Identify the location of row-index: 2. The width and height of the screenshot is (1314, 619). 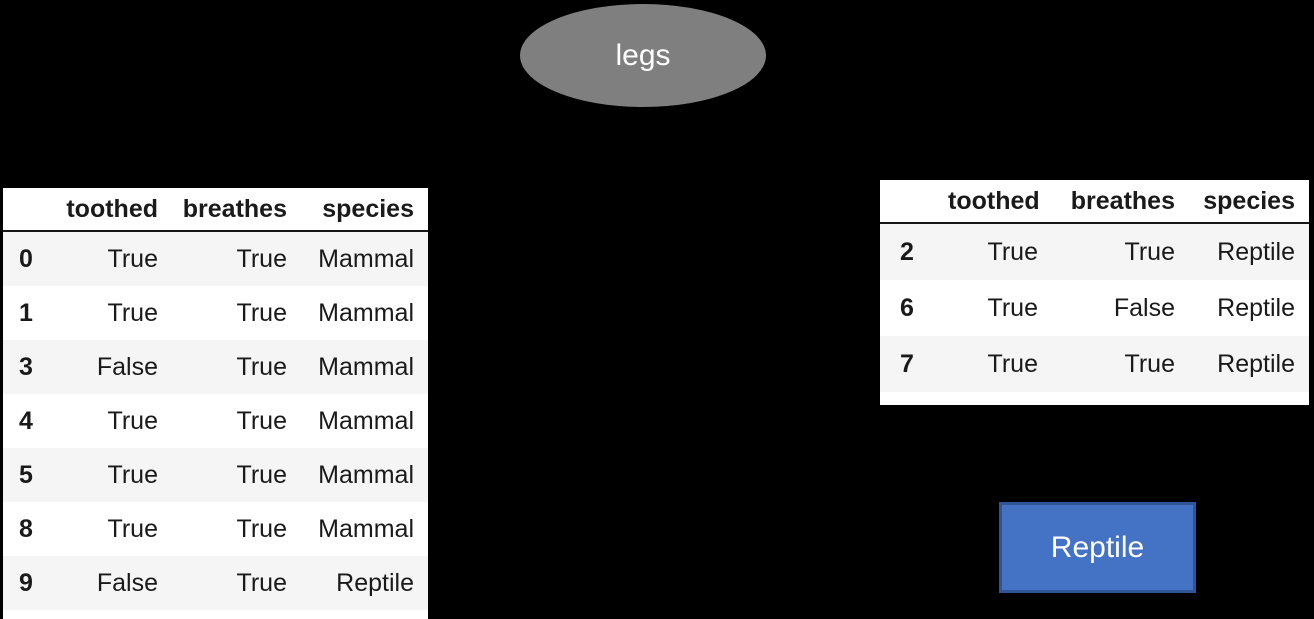
(907, 251).